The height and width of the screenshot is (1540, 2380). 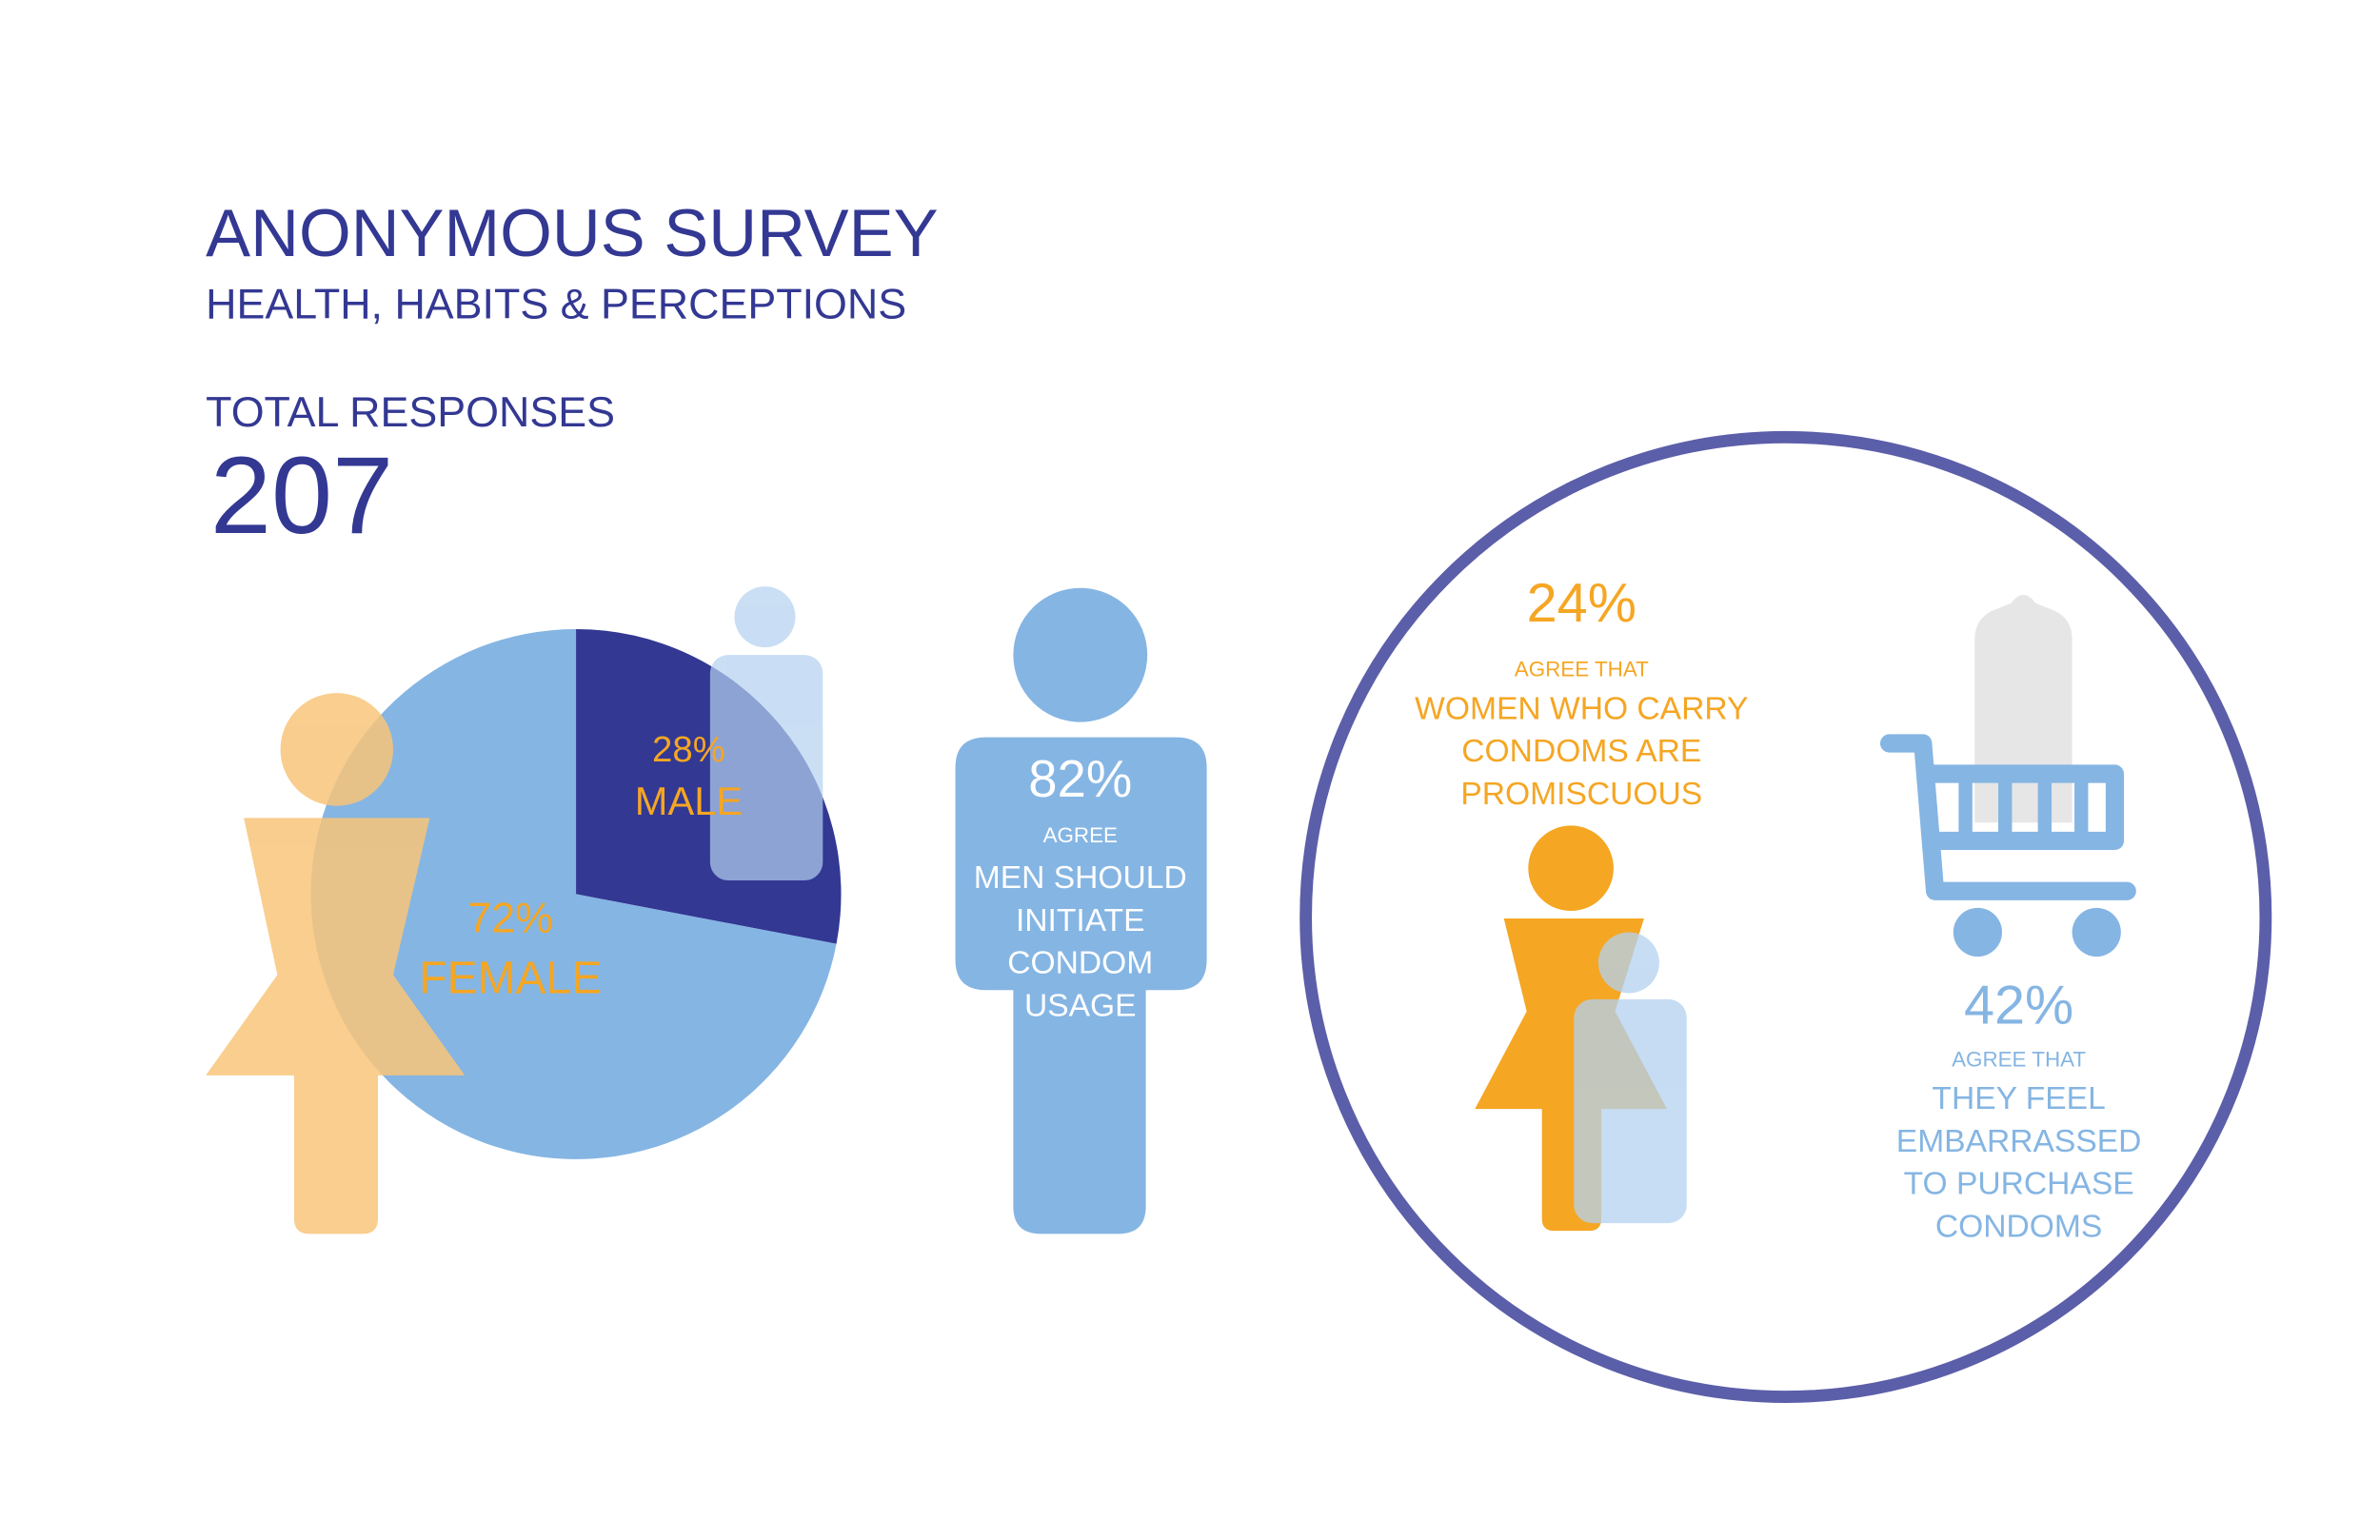 I want to click on condom-icon, so click(x=2024, y=708).